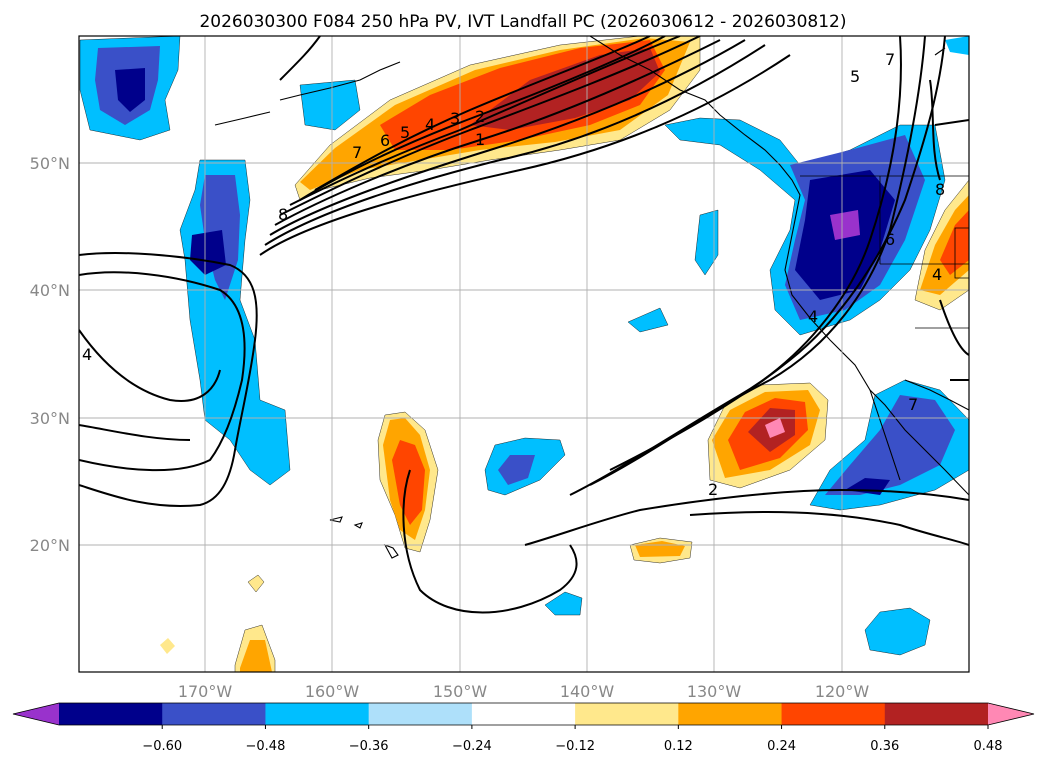 Image resolution: width=1047 pixels, height=765 pixels. Describe the element at coordinates (460, 691) in the screenshot. I see `lon-label: 150°W` at that location.